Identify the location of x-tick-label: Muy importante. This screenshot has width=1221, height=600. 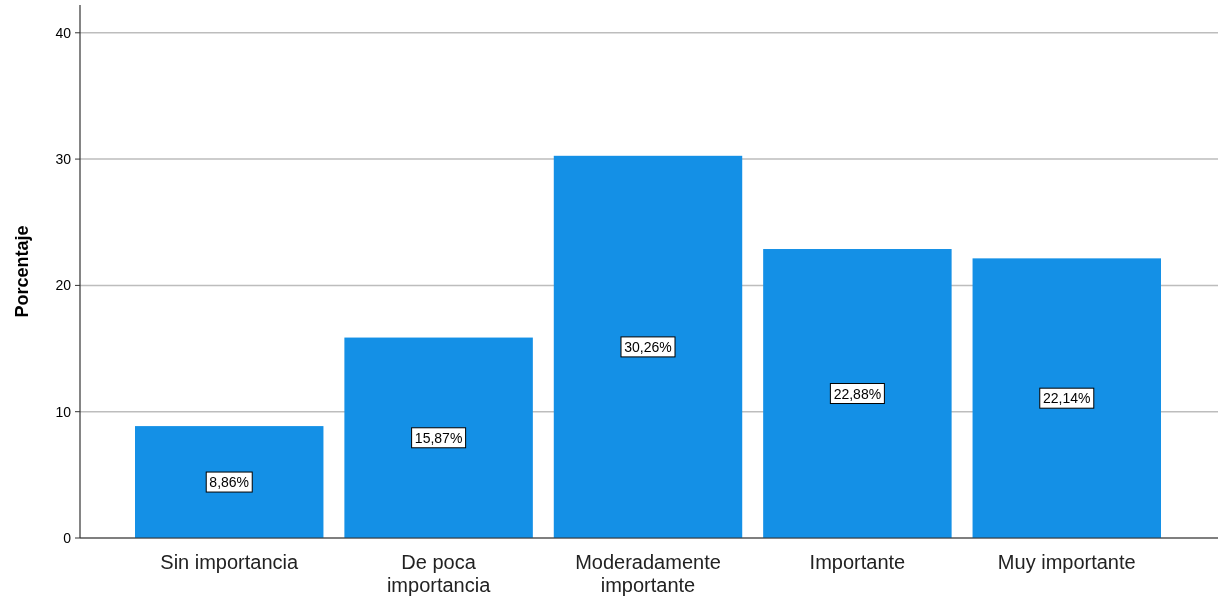
(1066, 562).